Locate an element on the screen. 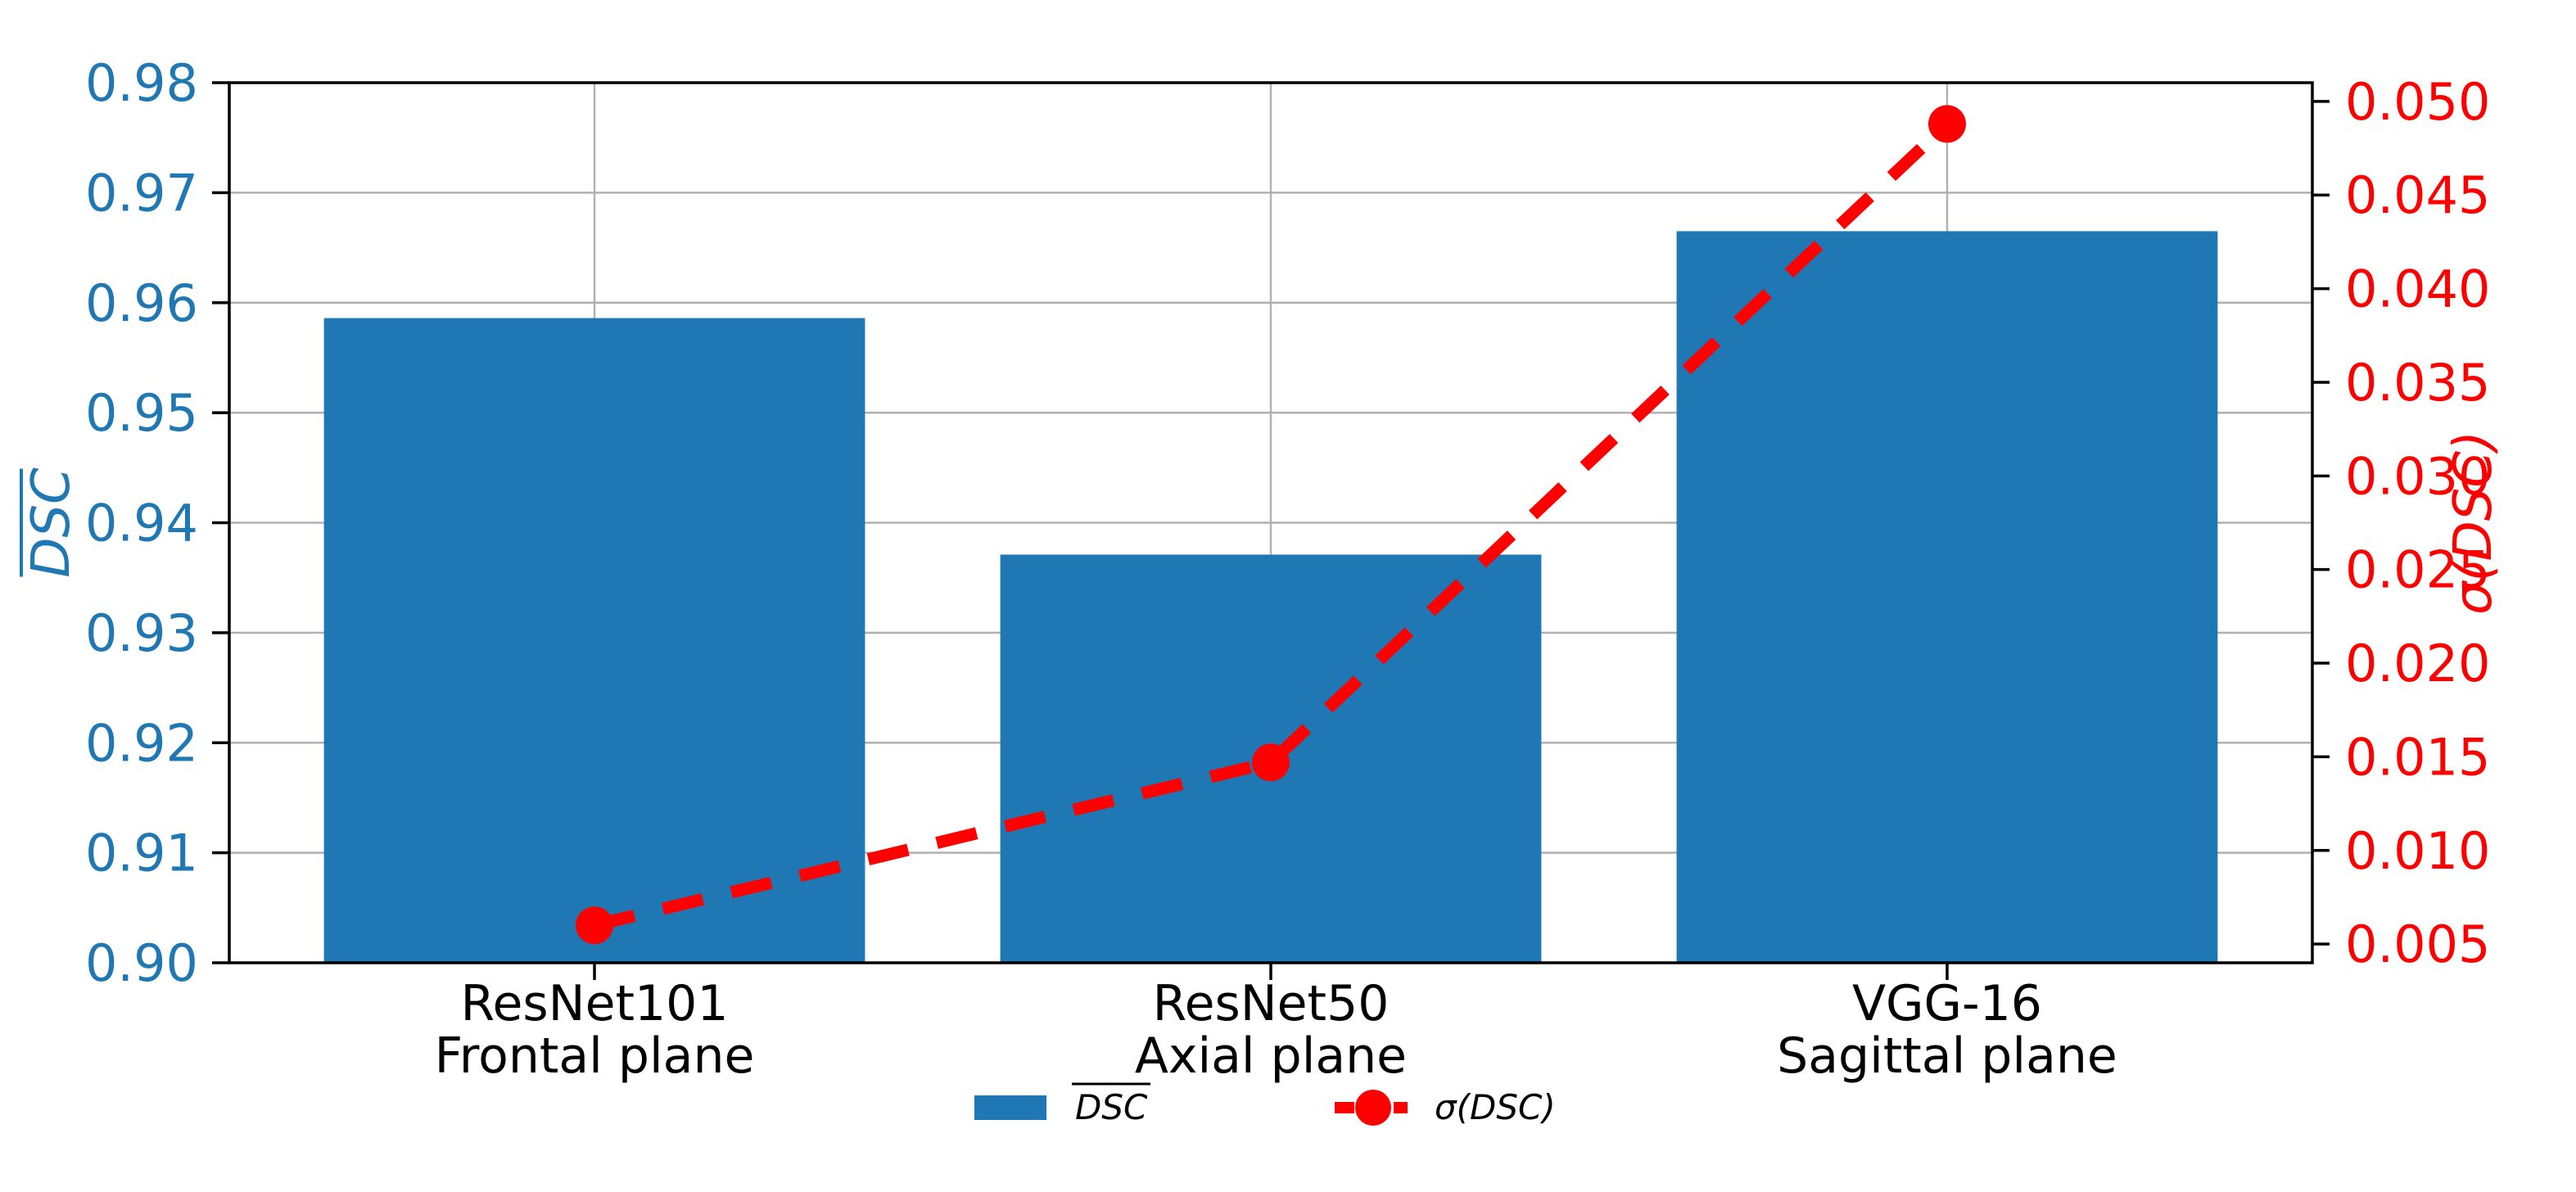 This screenshot has height=1192, width=2576. category-label-line1: ResNet101 is located at coordinates (595, 1003).